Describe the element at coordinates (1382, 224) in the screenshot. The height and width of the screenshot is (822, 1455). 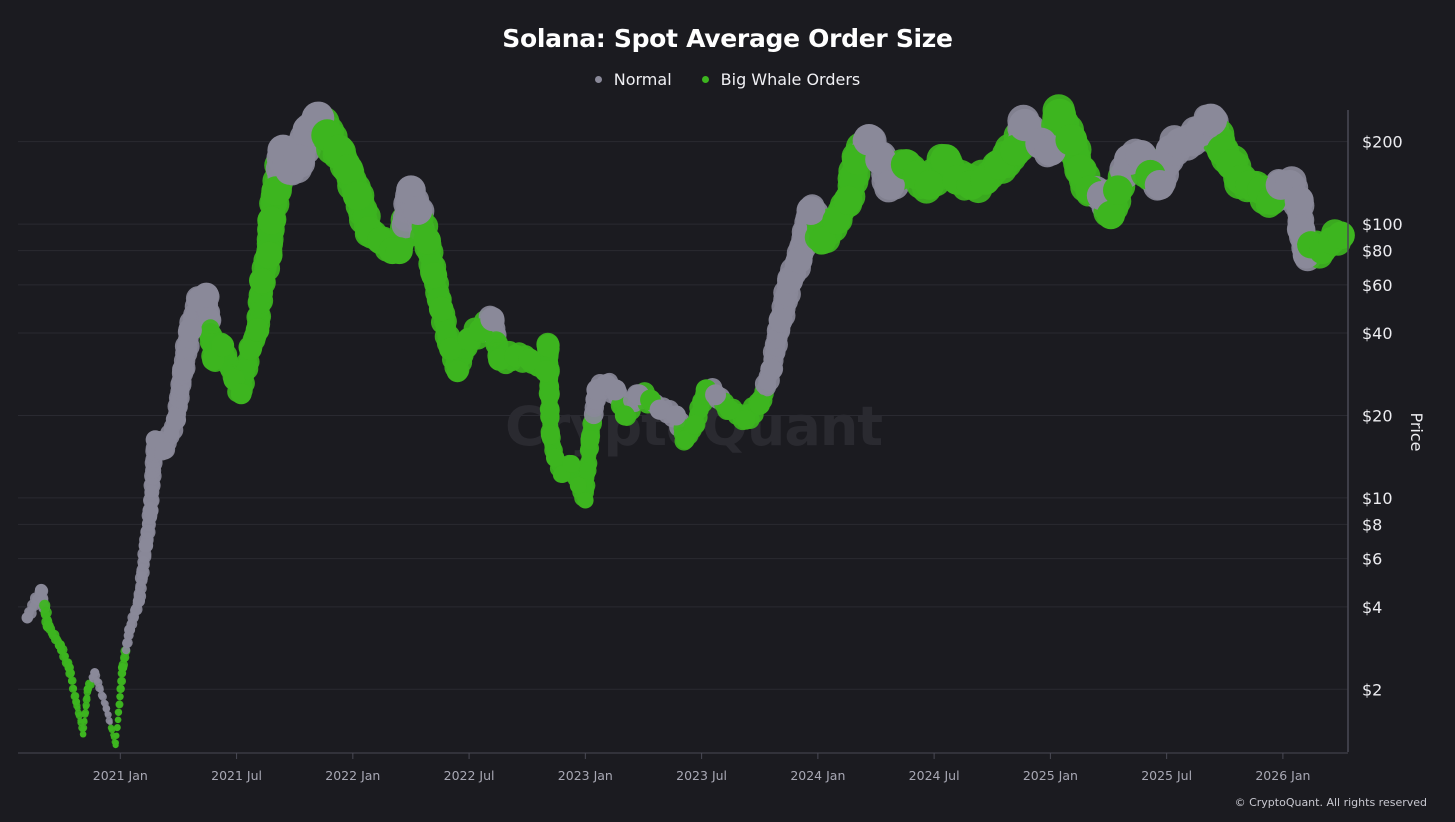
I see `y-tick-label: $100` at that location.